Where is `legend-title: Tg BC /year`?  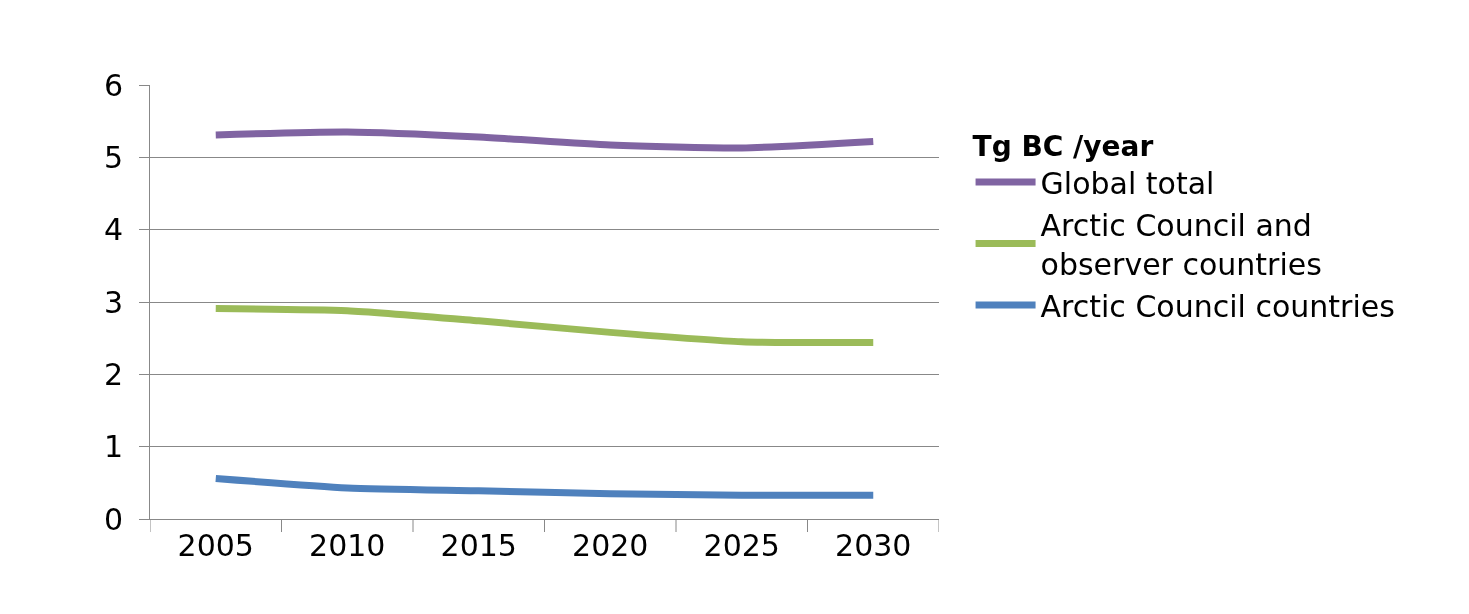 legend-title: Tg BC /year is located at coordinates (1063, 147).